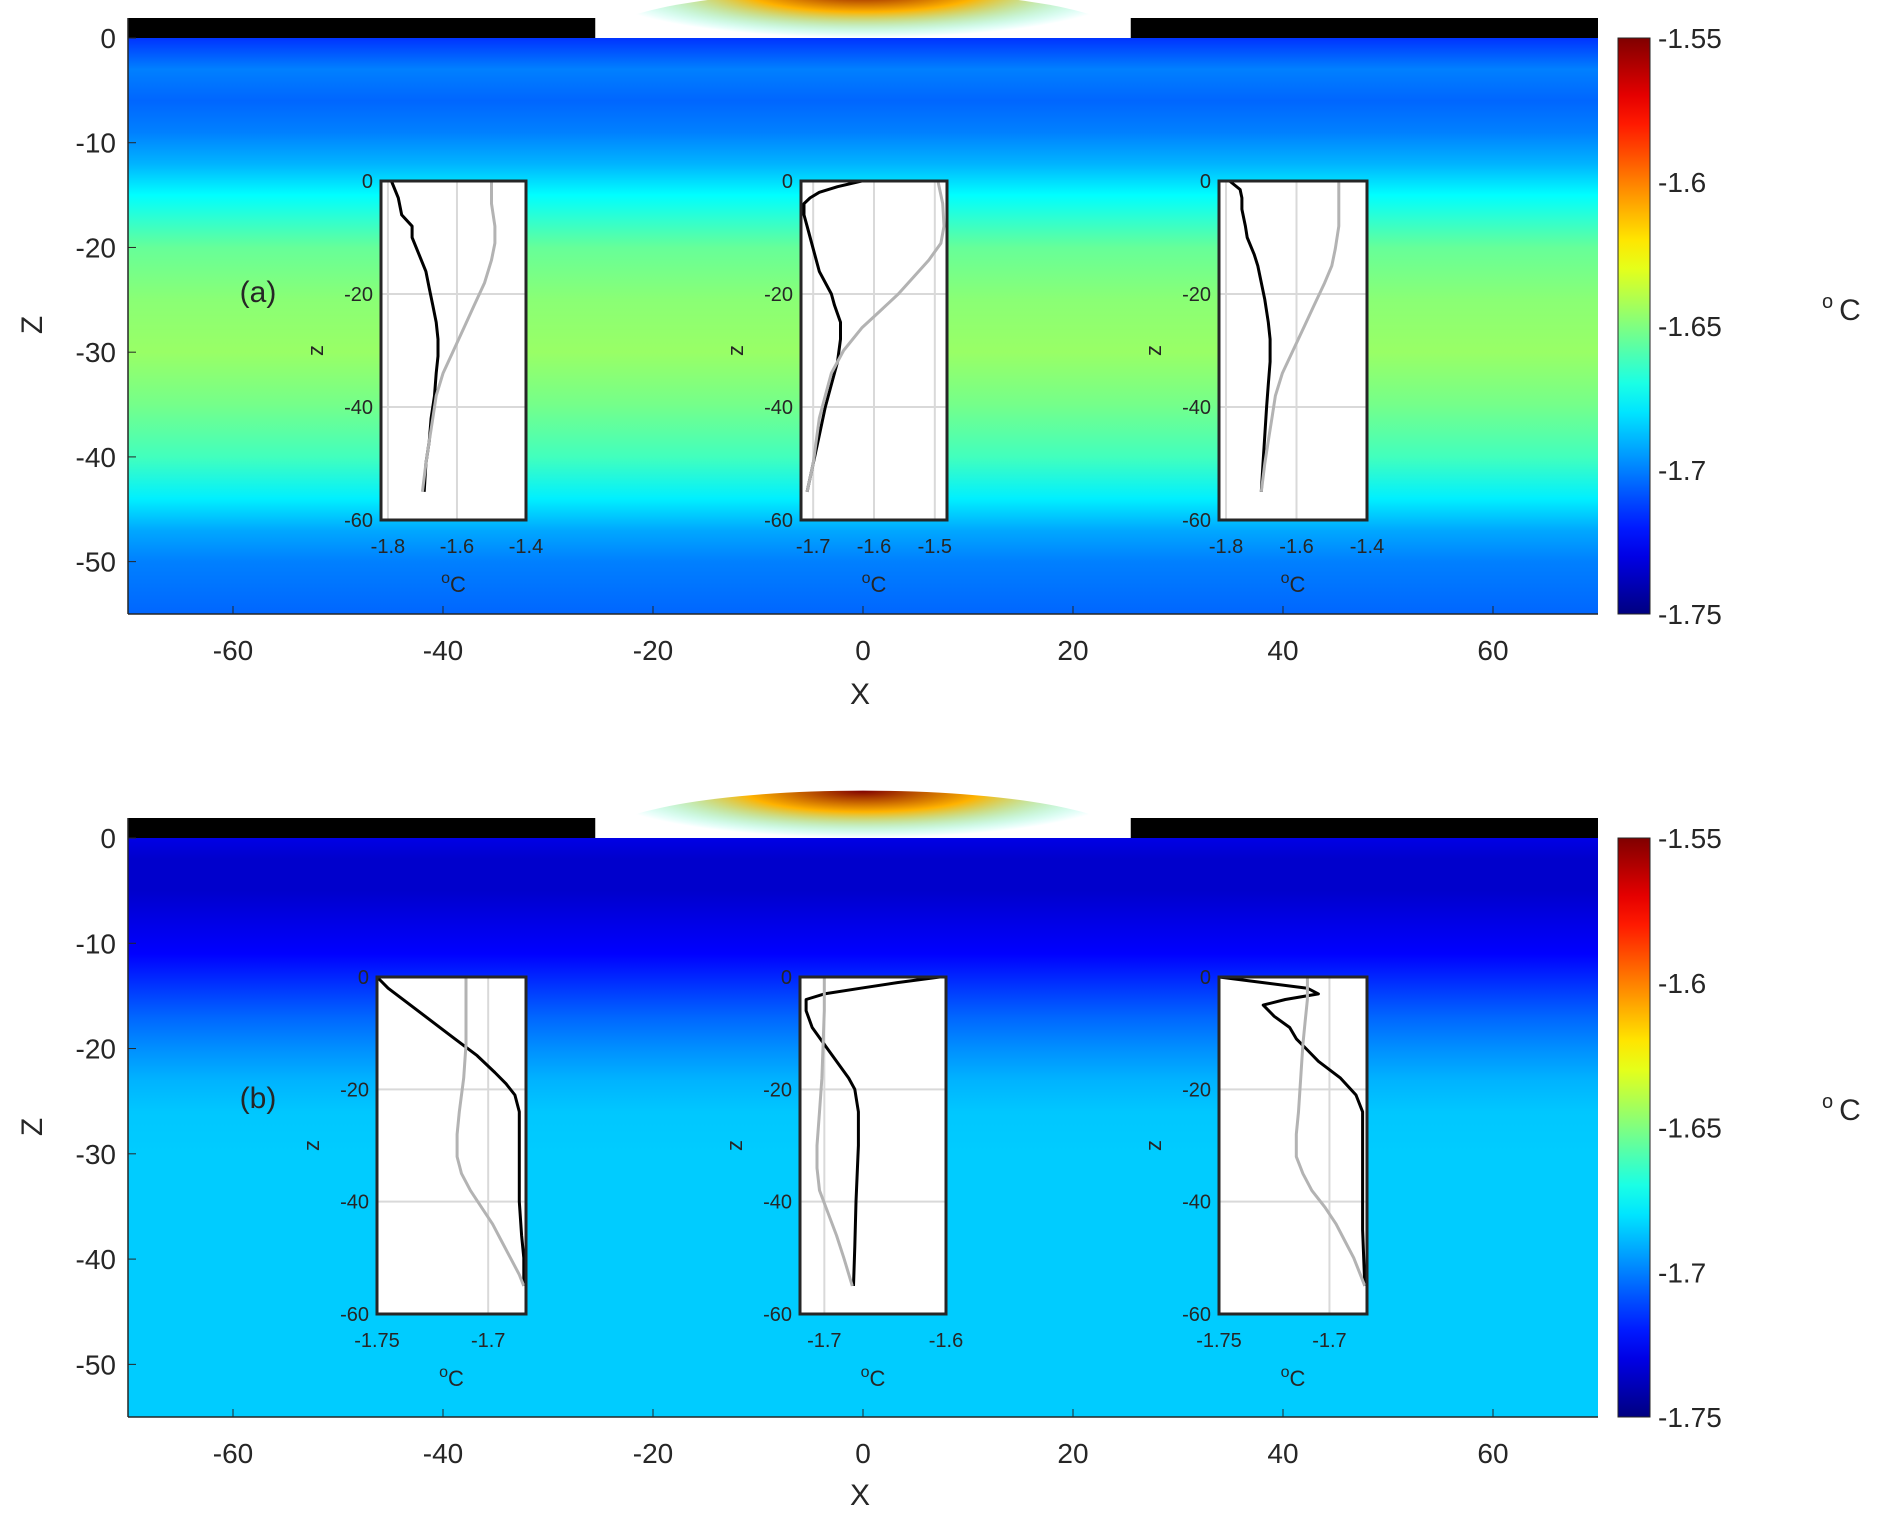 This screenshot has width=1885, height=1535. What do you see at coordinates (1850, 310) in the screenshot?
I see `colorbar-unit: C` at bounding box center [1850, 310].